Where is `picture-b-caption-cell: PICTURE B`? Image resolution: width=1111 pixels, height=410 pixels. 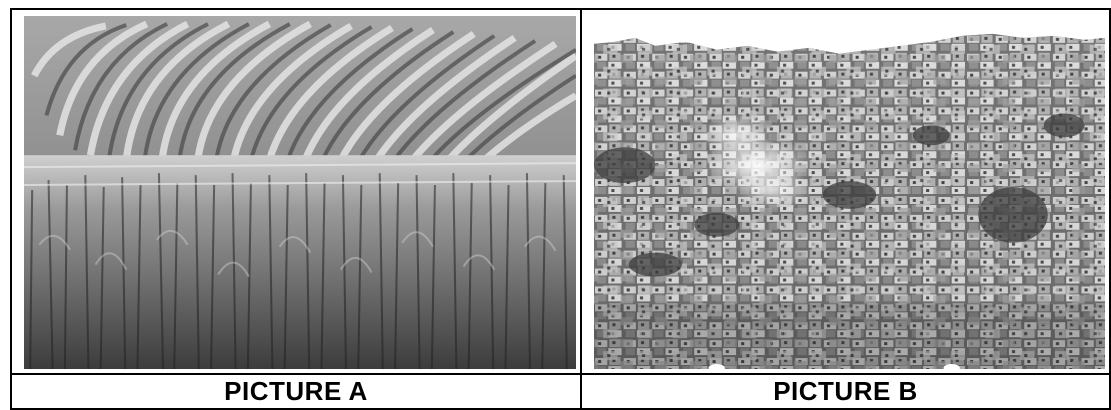 picture-b-caption-cell: PICTURE B is located at coordinates (846, 392).